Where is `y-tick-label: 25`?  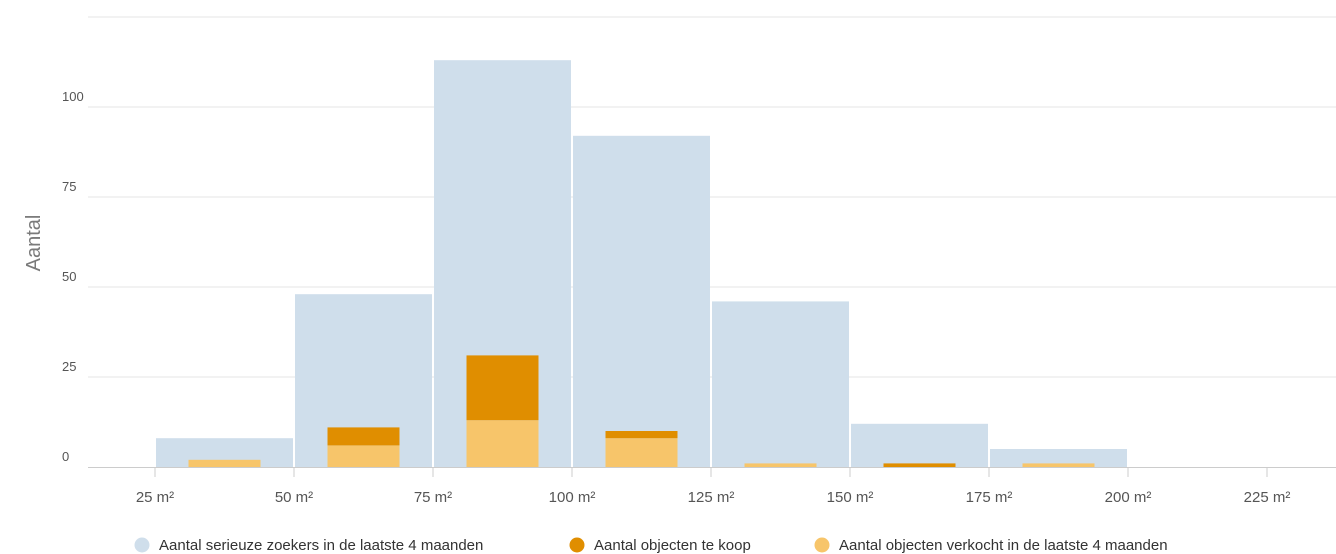
y-tick-label: 25 is located at coordinates (69, 366).